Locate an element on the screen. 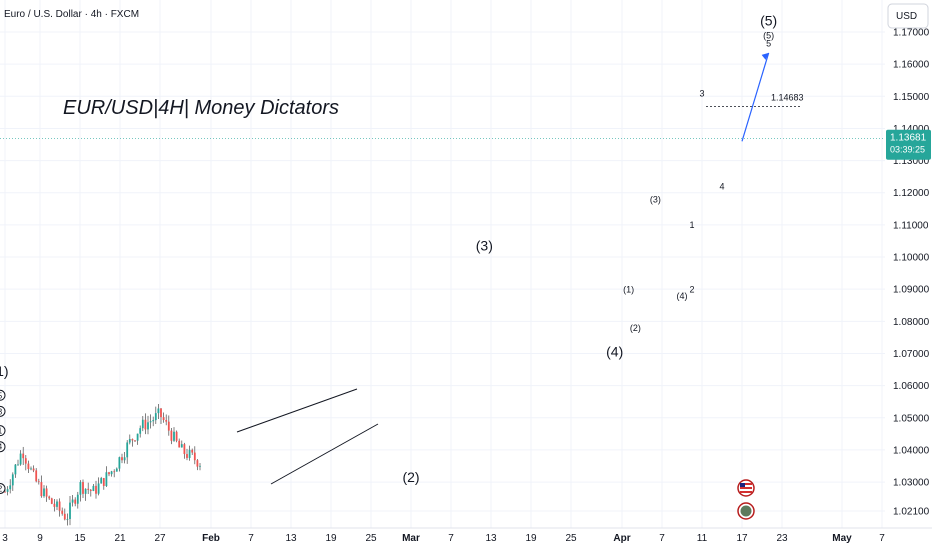  wave-label-circled: 2 is located at coordinates (3, 488).